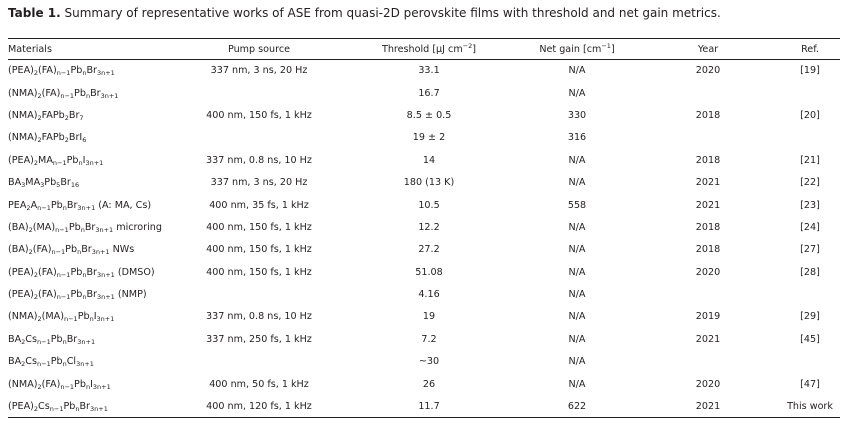 The width and height of the screenshot is (844, 426). Describe the element at coordinates (77, 295) in the screenshot. I see `cell-material: (PEA)2(FA)n−1PbnBr3n+1 (NMP)` at that location.